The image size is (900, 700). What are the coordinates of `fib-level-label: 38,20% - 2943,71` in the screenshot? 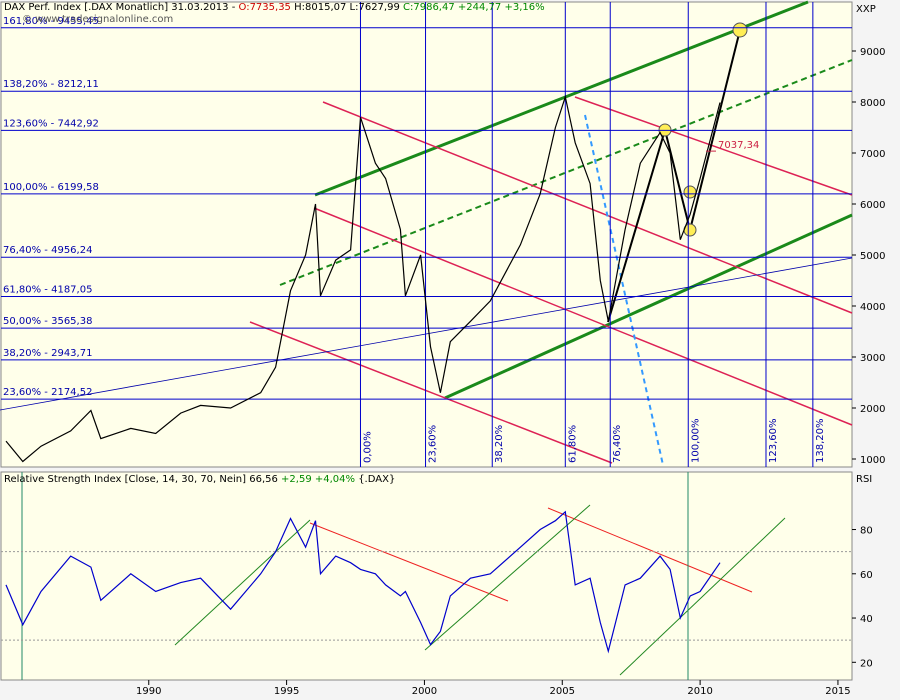 It's located at (47, 353).